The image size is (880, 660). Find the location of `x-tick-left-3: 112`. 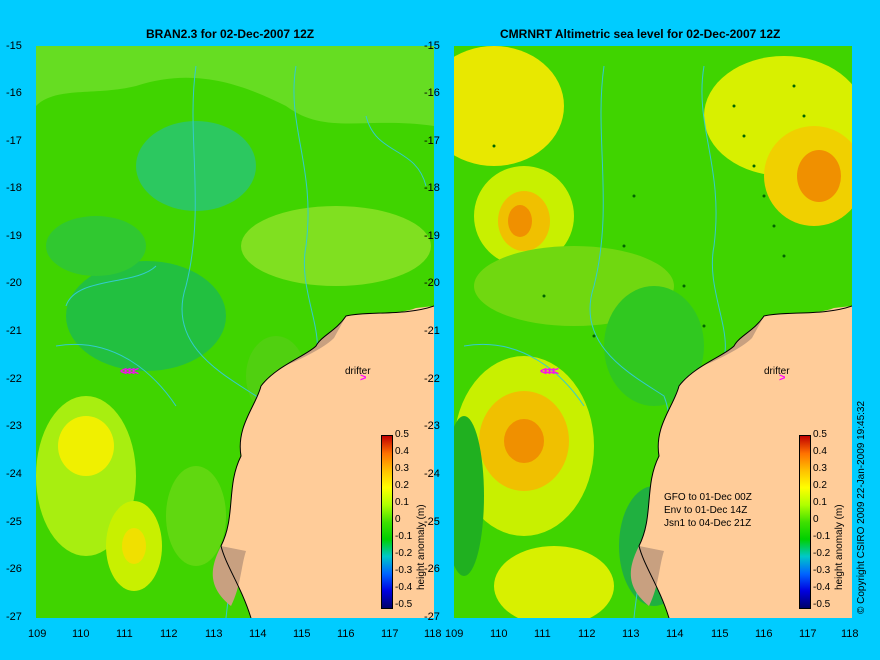

x-tick-left-3: 112 is located at coordinates (169, 634).